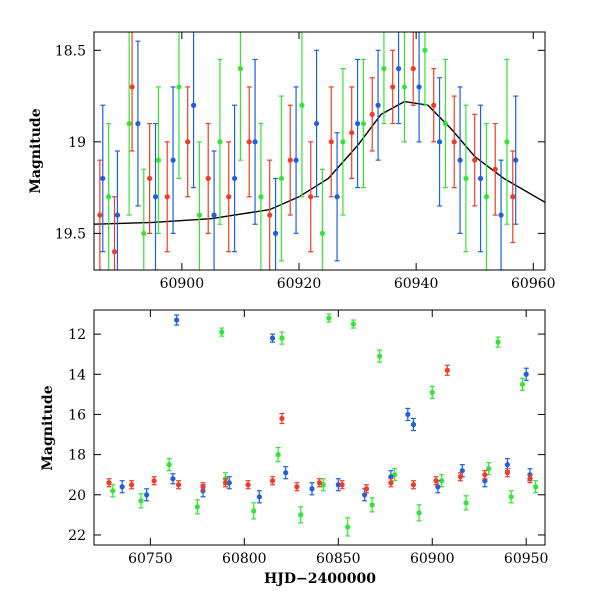 The height and width of the screenshot is (600, 600). Describe the element at coordinates (182, 284) in the screenshot. I see `top-xtick-label: 60900` at that location.